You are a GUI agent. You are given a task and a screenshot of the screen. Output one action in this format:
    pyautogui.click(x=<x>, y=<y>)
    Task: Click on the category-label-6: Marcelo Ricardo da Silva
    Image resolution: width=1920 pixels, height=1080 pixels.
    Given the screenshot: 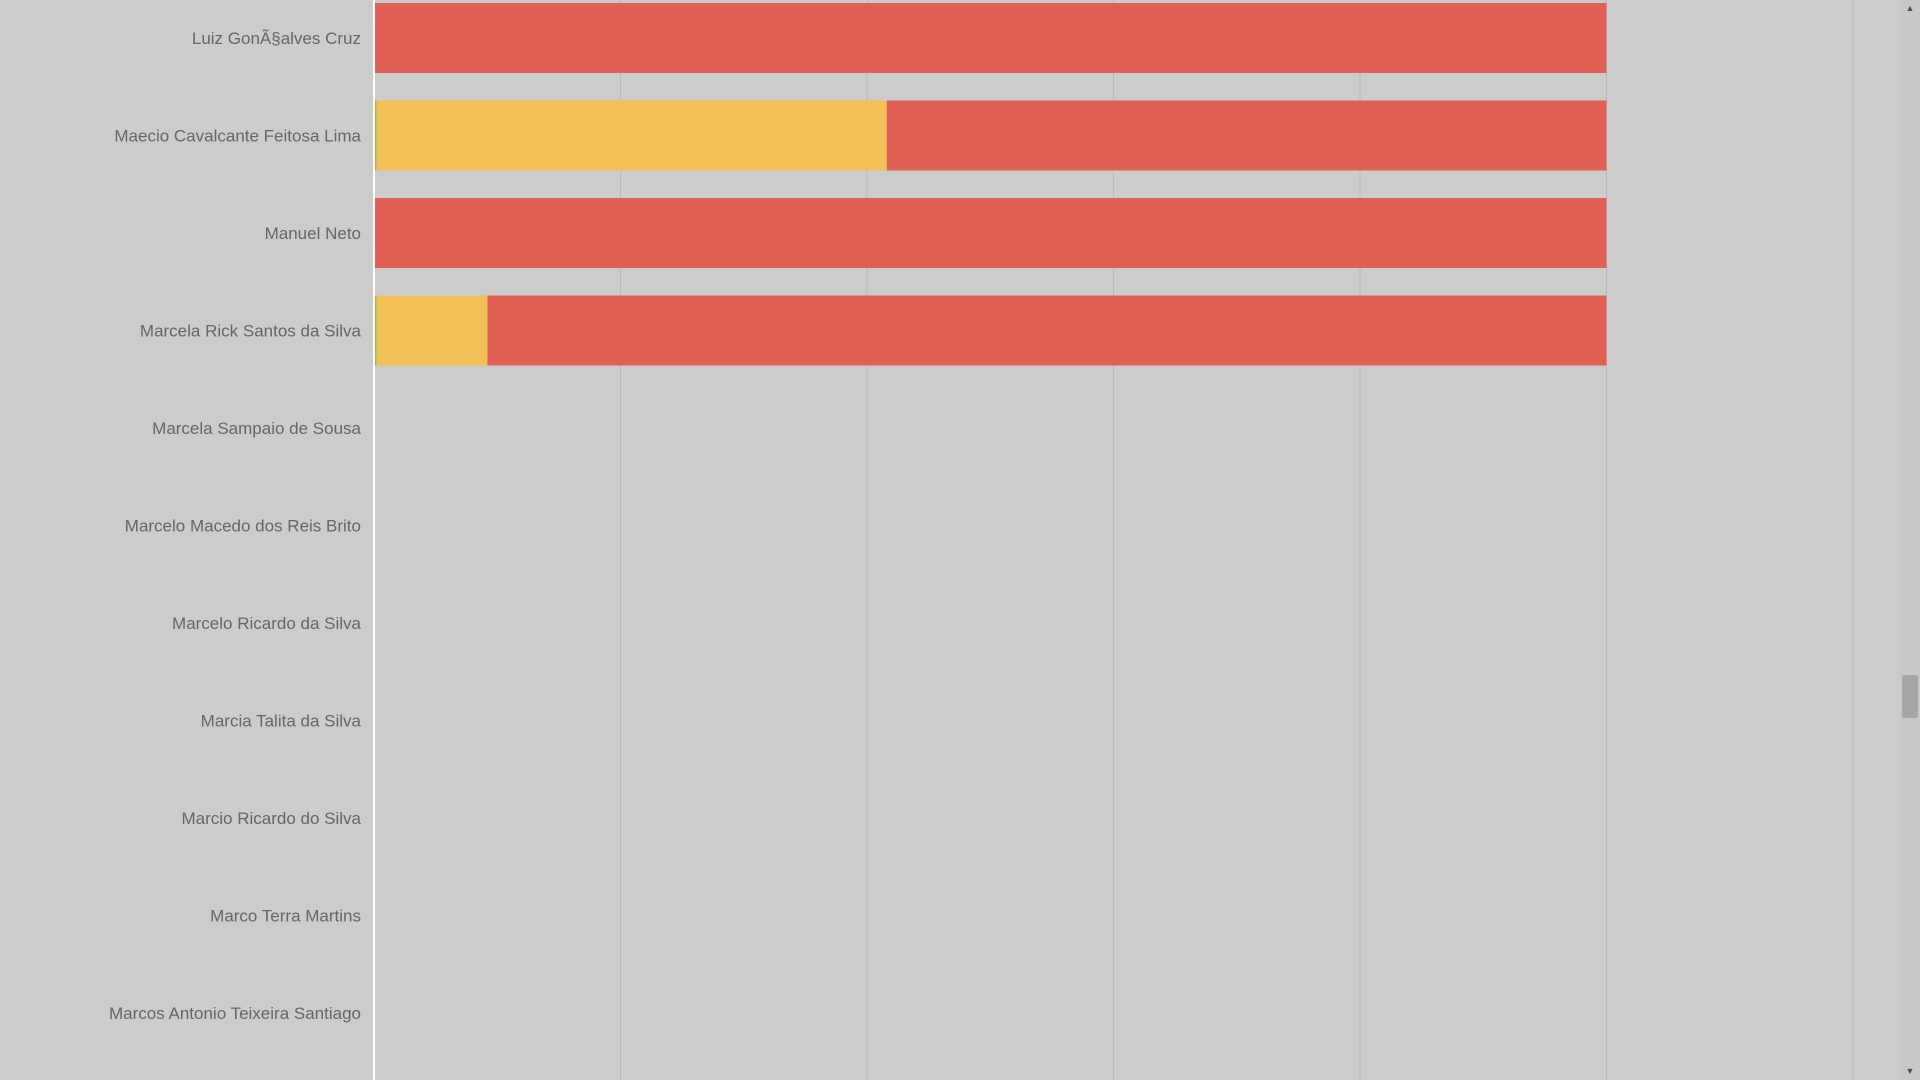 What is the action you would take?
    pyautogui.click(x=267, y=623)
    